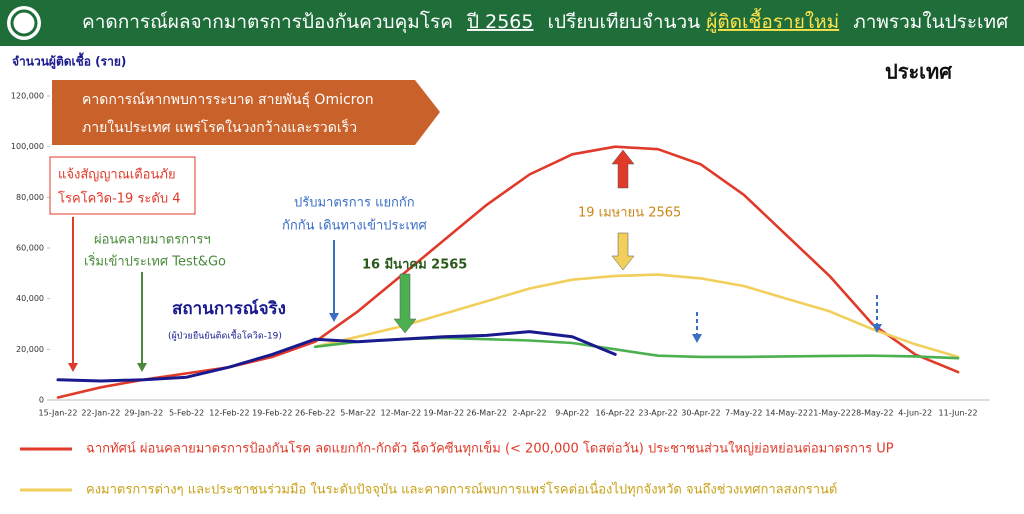  What do you see at coordinates (229, 413) in the screenshot?
I see `x-tick-label: 12-Feb-22` at bounding box center [229, 413].